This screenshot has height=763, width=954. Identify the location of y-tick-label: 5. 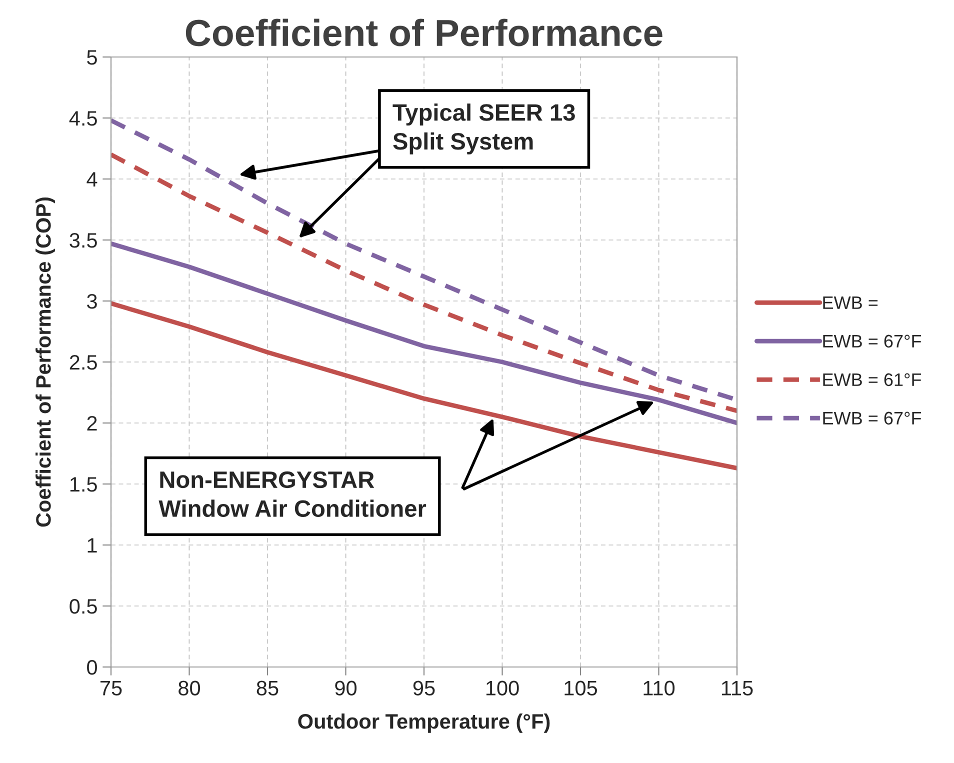
(92, 57).